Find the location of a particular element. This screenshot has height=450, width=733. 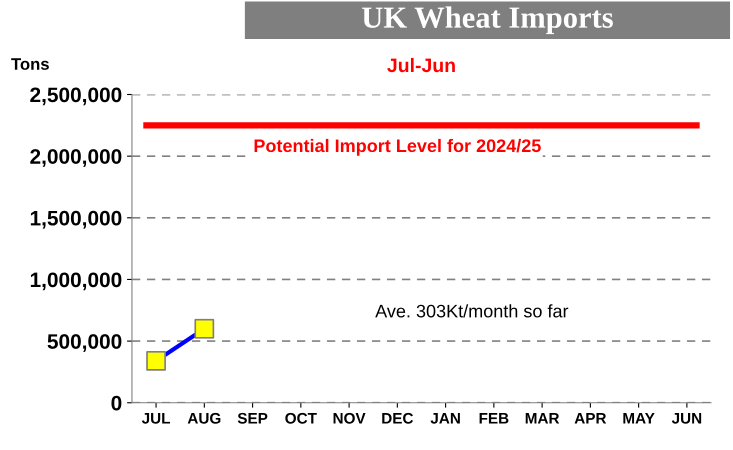

y-axis-title: Tons is located at coordinates (30, 64).